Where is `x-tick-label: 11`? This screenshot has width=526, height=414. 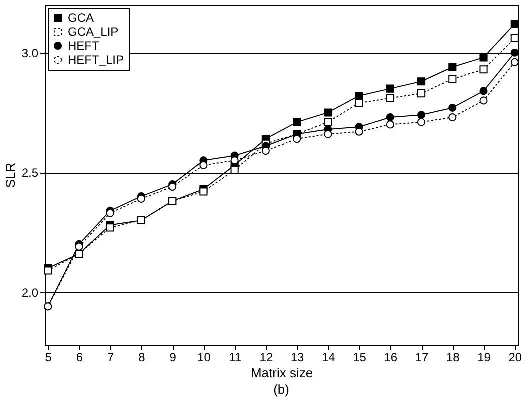
x-tick-label: 11 is located at coordinates (235, 357).